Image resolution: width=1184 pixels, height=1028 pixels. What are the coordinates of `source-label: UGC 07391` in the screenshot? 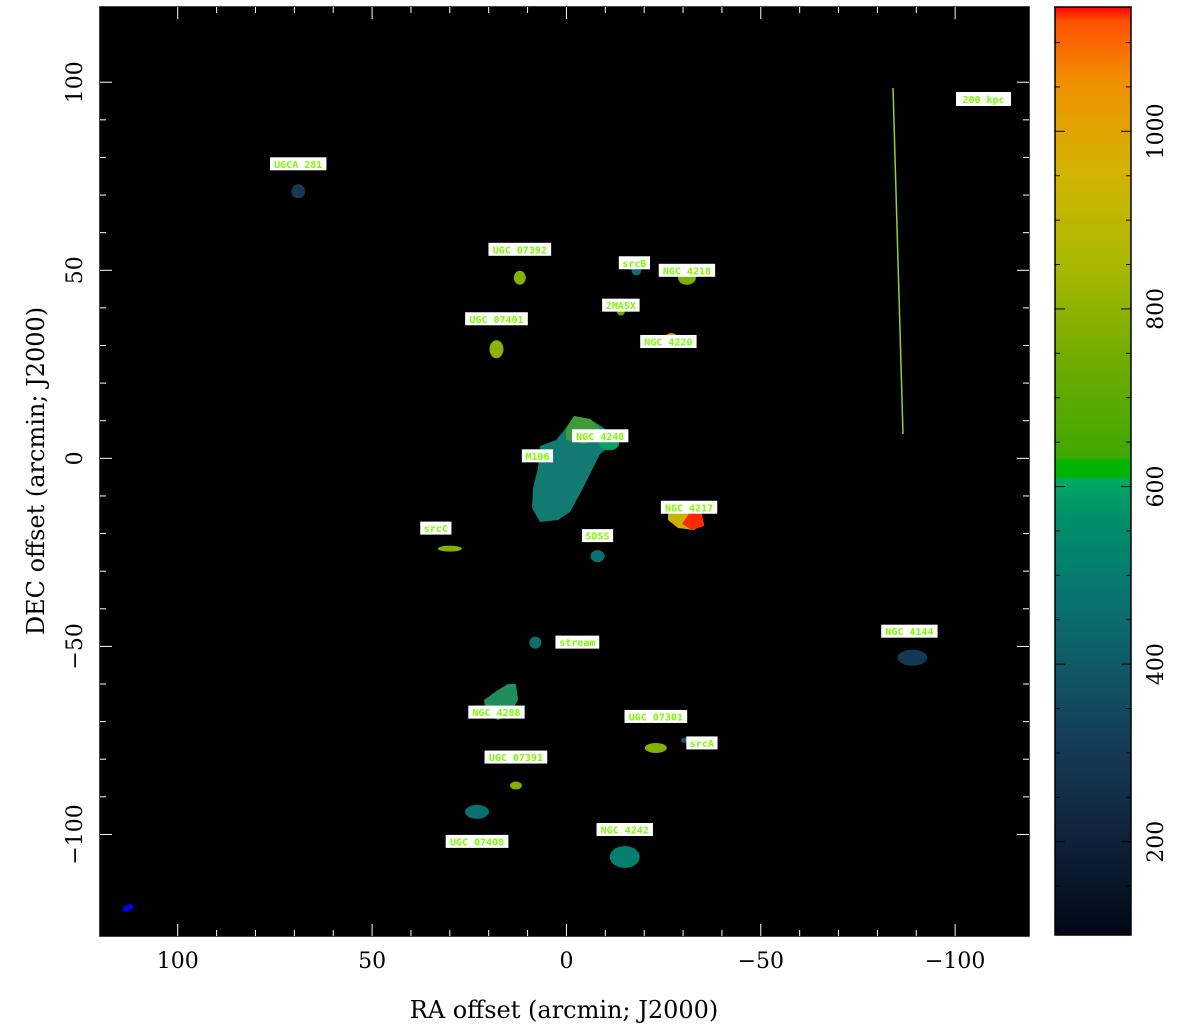 It's located at (516, 758).